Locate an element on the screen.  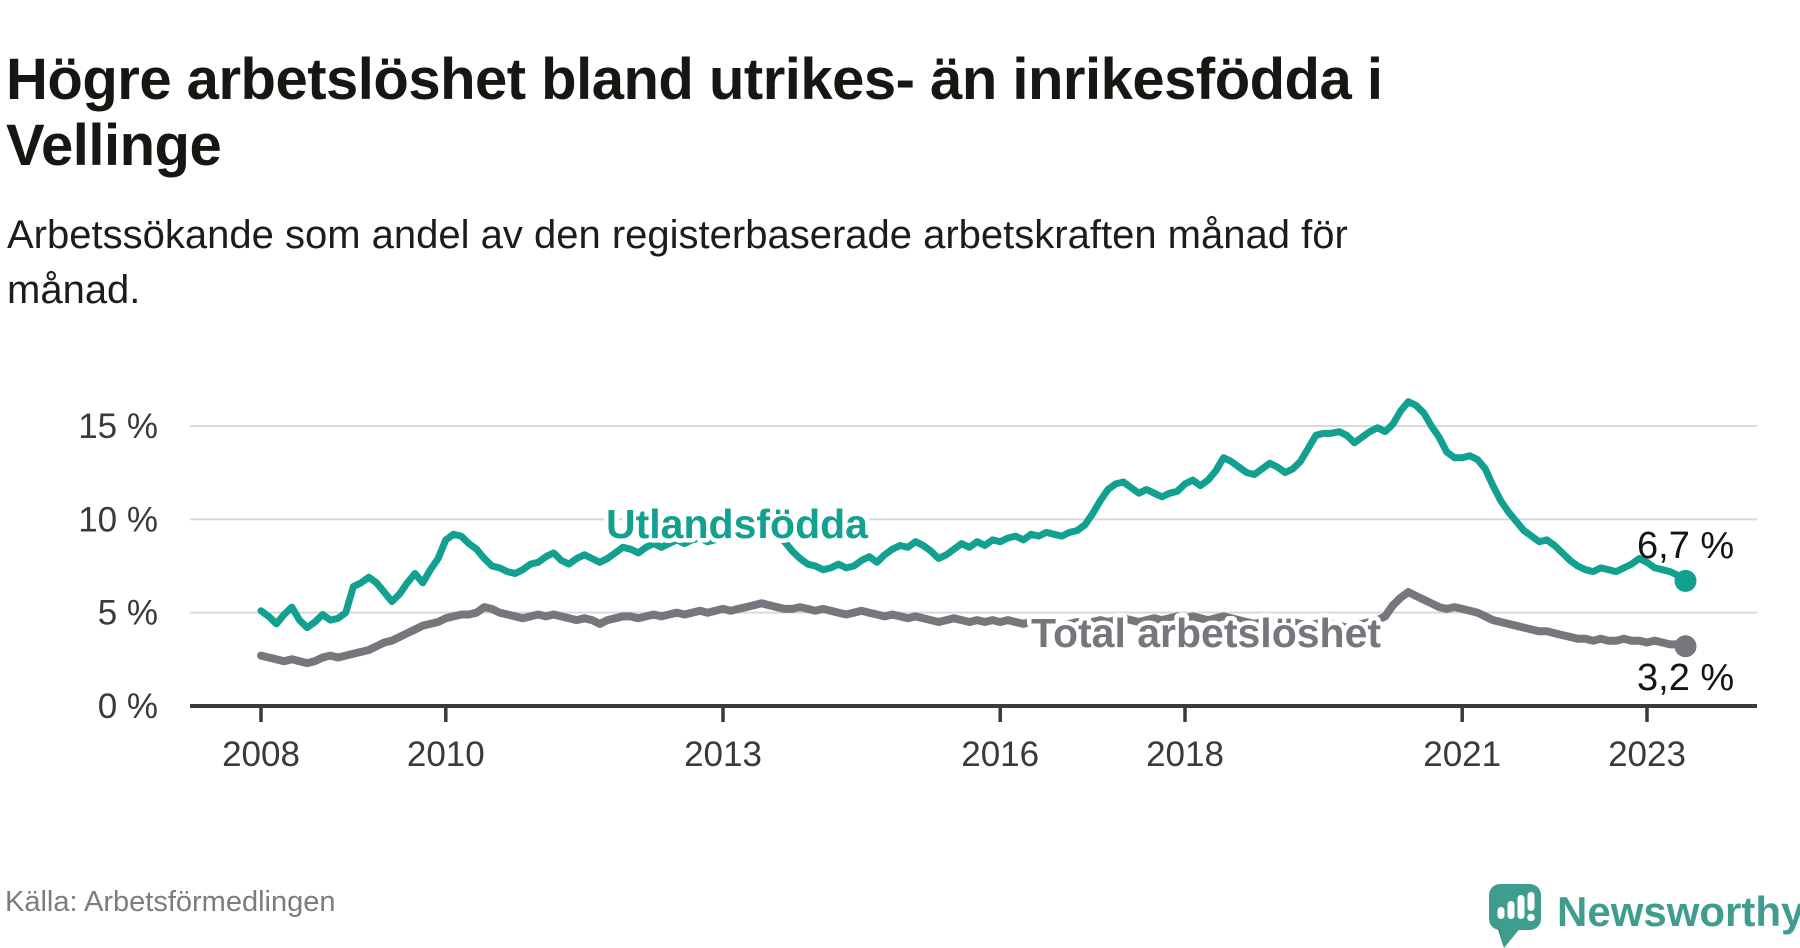
series-label-total-arbetsloshet: Total arbetslöshet is located at coordinates (1206, 633).